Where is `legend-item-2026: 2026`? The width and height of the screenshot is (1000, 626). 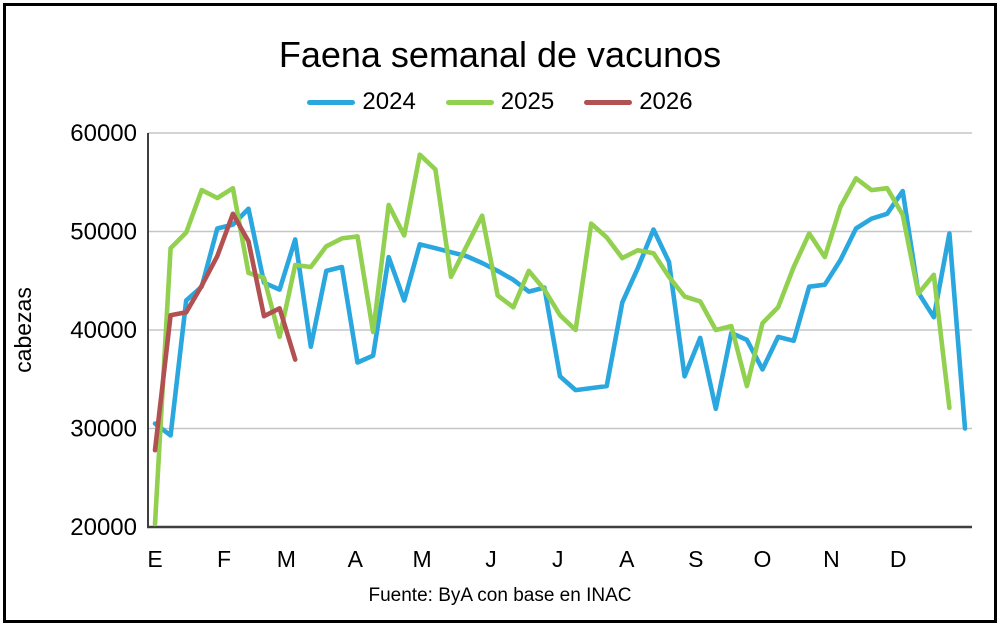
legend-item-2026: 2026 is located at coordinates (638, 102).